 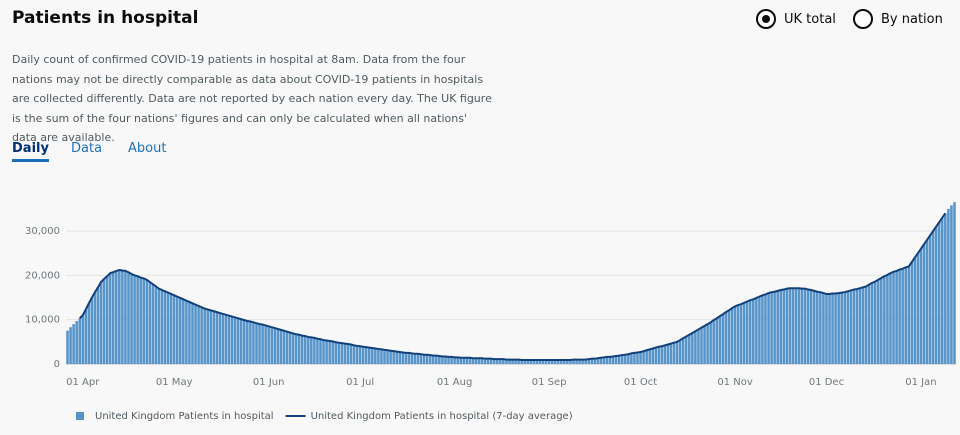 What do you see at coordinates (83, 382) in the screenshot?
I see `x-tick-label: 01 Apr` at bounding box center [83, 382].